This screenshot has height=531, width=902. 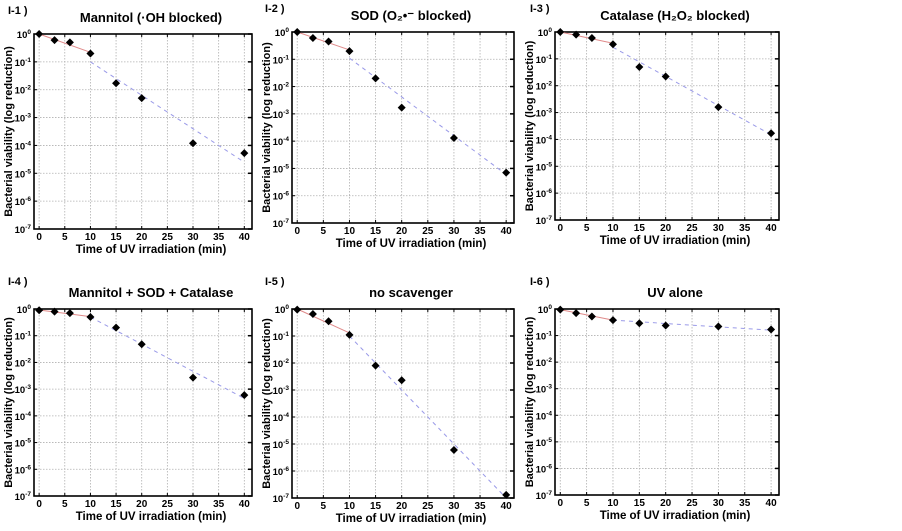 I want to click on chart-title: no scavenger, so click(x=411, y=292).